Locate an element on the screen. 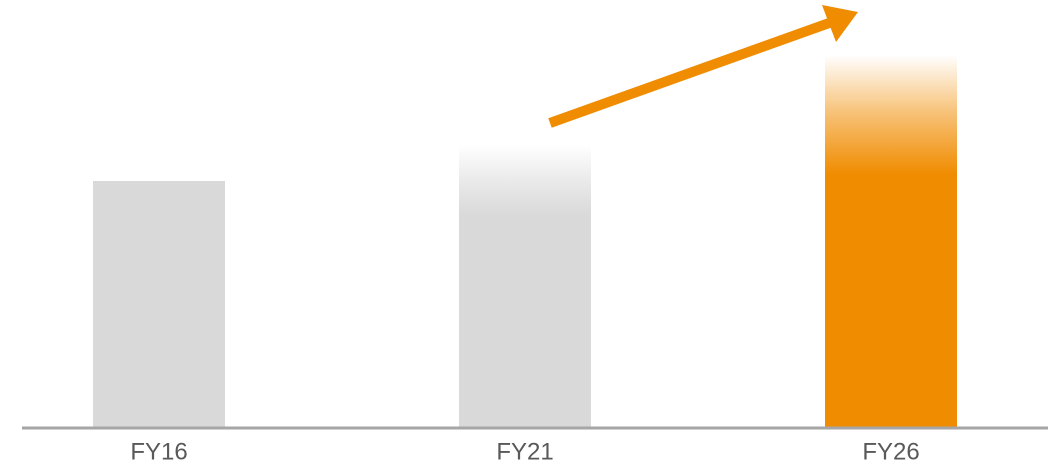 The height and width of the screenshot is (467, 1048). x-tick-label: FY21 is located at coordinates (524, 451).